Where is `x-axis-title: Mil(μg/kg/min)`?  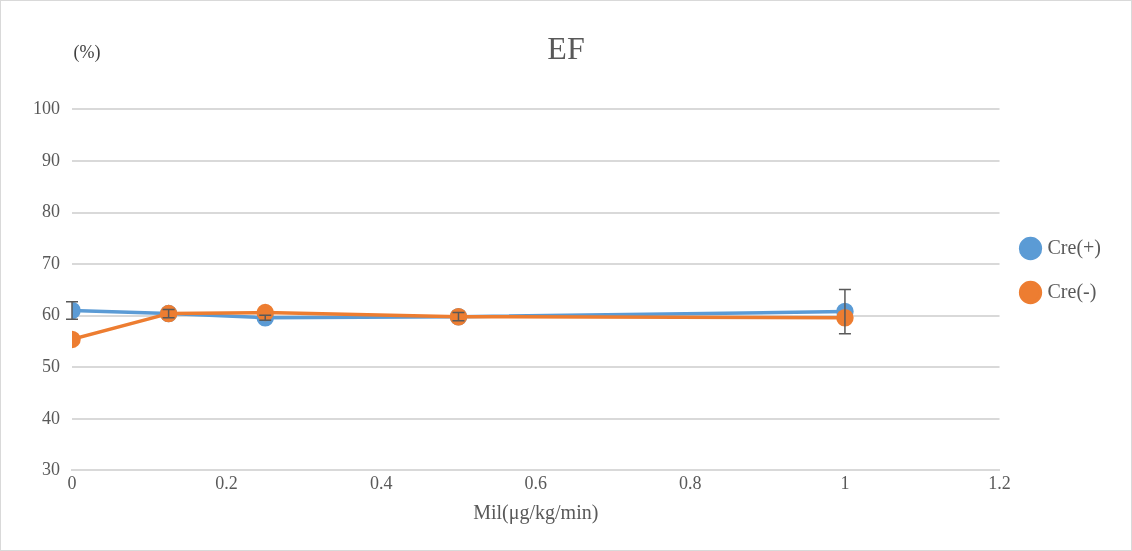
x-axis-title: Mil(μg/kg/min) is located at coordinates (536, 513).